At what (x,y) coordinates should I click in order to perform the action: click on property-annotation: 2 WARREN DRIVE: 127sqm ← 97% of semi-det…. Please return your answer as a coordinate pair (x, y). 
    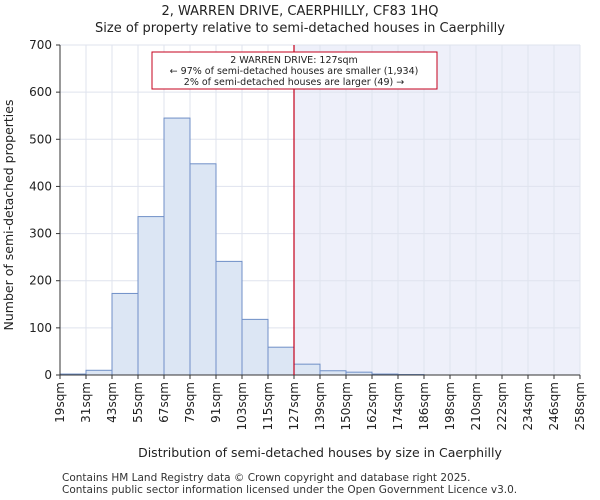
    Looking at the image, I should click on (294, 70).